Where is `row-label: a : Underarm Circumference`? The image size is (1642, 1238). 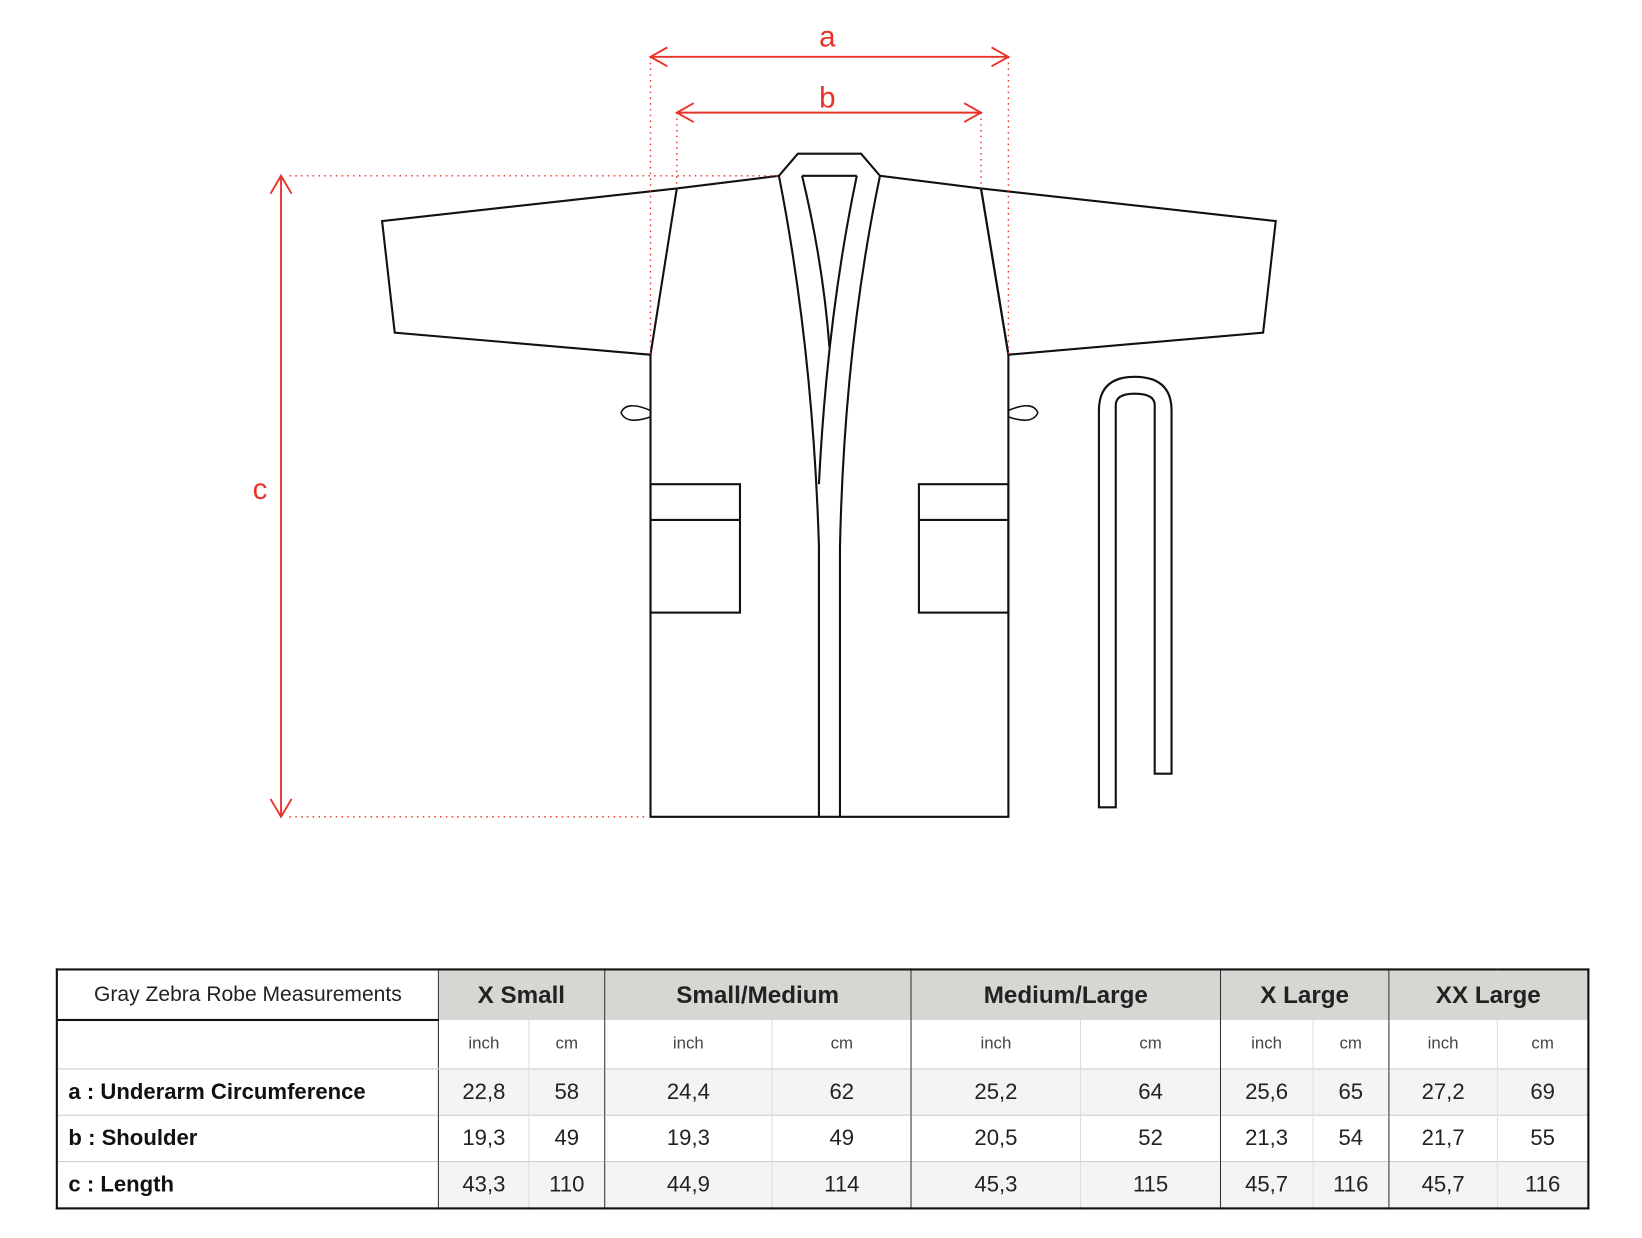
row-label: a : Underarm Circumference is located at coordinates (247, 1092).